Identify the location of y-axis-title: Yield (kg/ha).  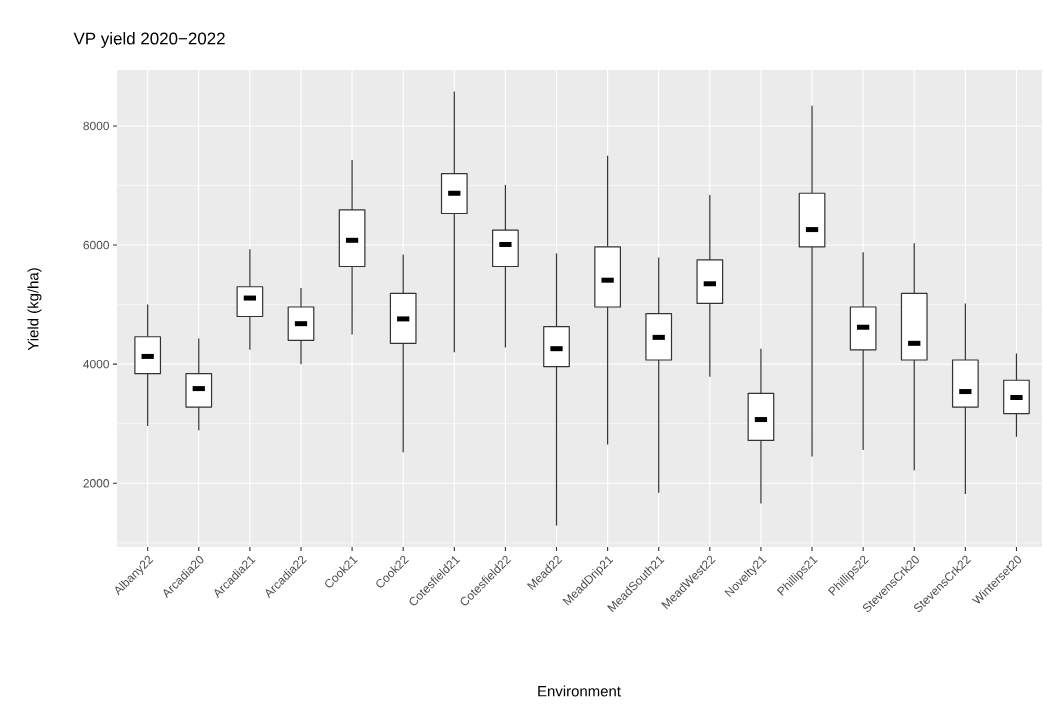
(34, 309).